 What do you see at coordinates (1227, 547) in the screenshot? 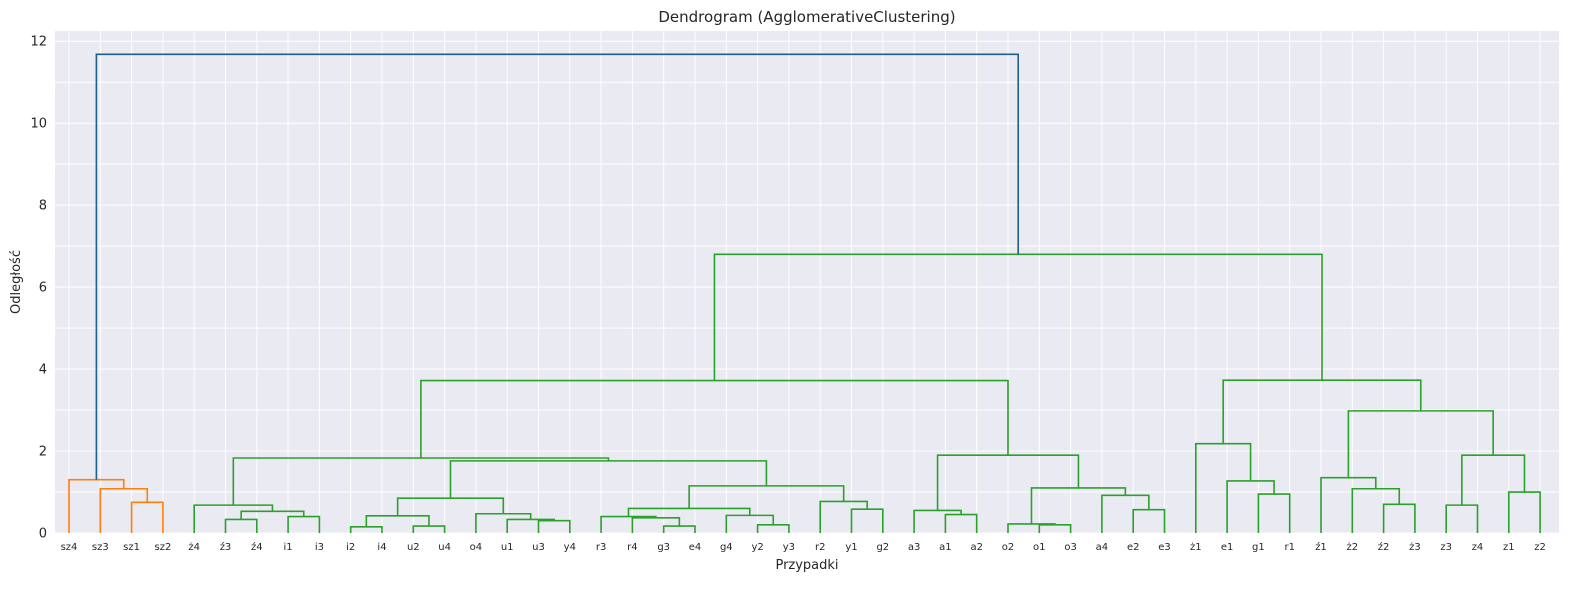
I see `x-tick-label: e1` at bounding box center [1227, 547].